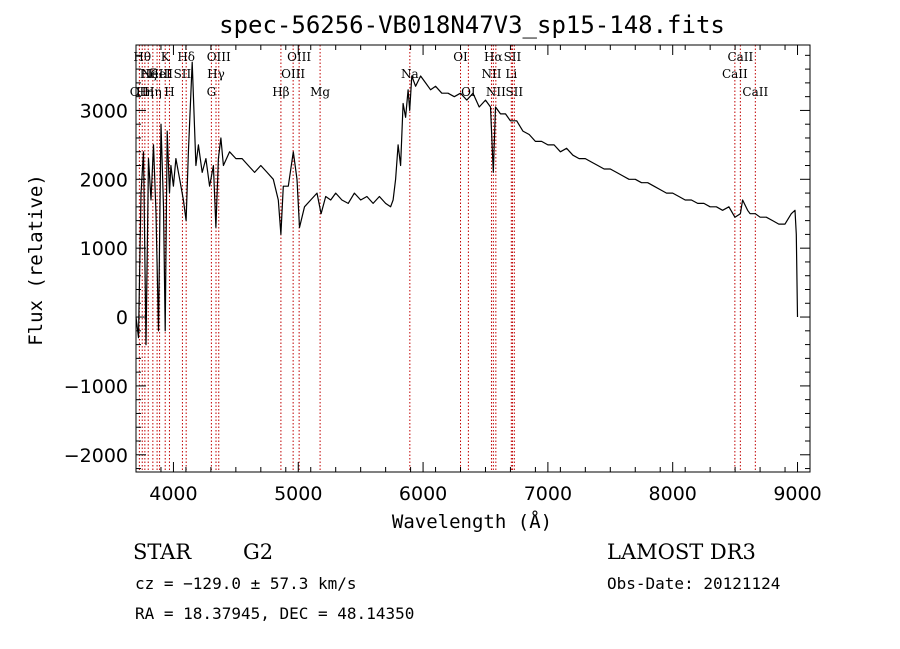 This screenshot has height=649, width=900. Describe the element at coordinates (96, 387) in the screenshot. I see `y-tick-label: −1000` at that location.